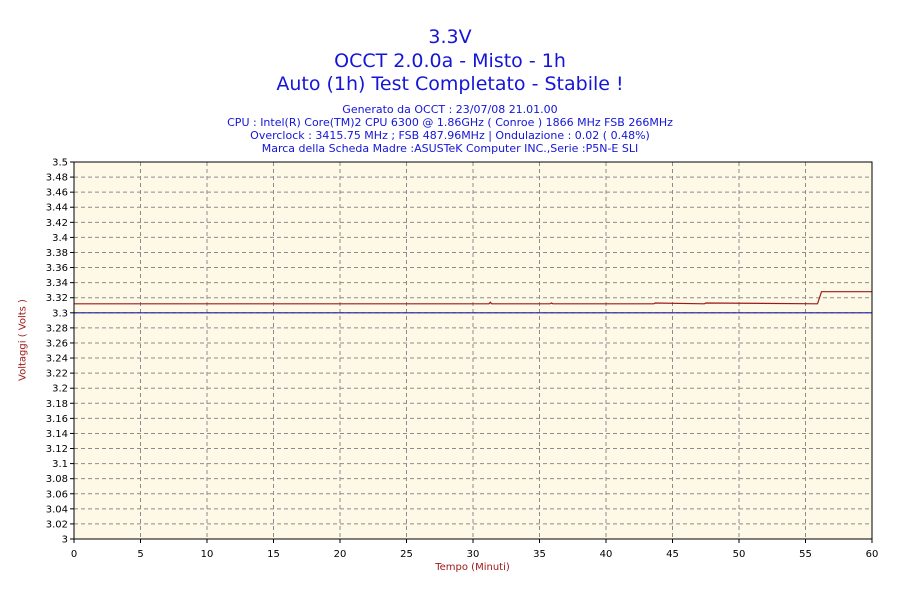 The image size is (900, 600). What do you see at coordinates (472, 567) in the screenshot?
I see `x-axis-label: Tempo (Minuti)` at bounding box center [472, 567].